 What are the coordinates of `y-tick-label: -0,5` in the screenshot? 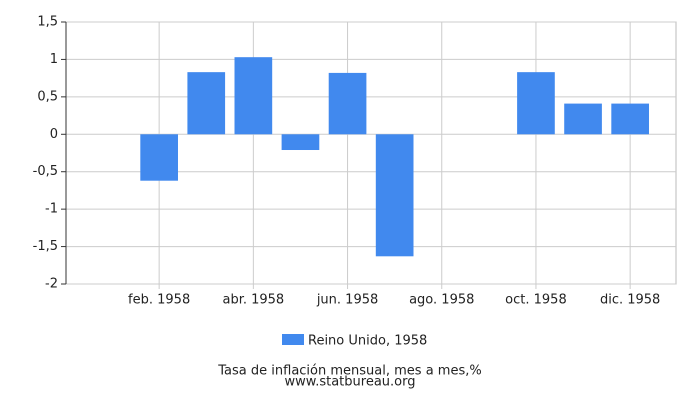 It's located at (45, 171).